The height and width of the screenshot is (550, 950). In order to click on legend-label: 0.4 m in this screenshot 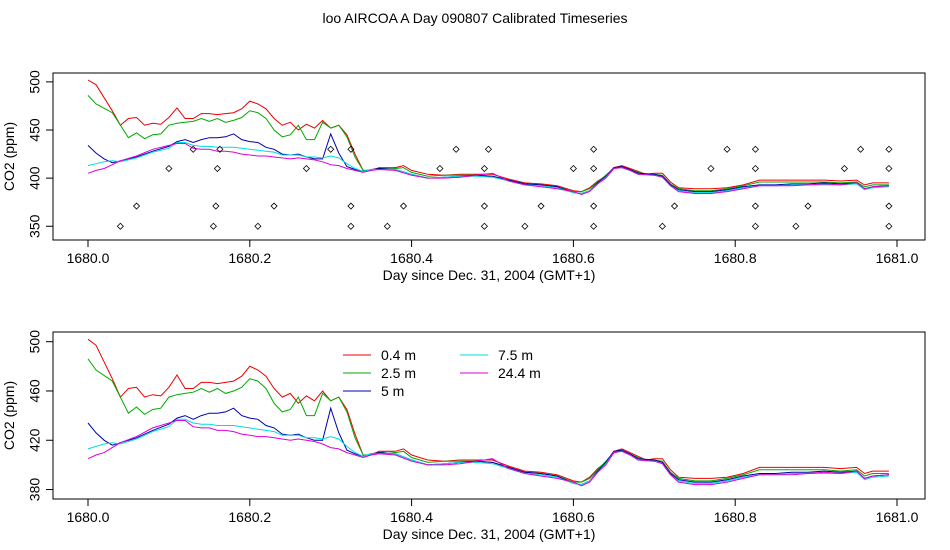, I will do `click(398, 355)`.